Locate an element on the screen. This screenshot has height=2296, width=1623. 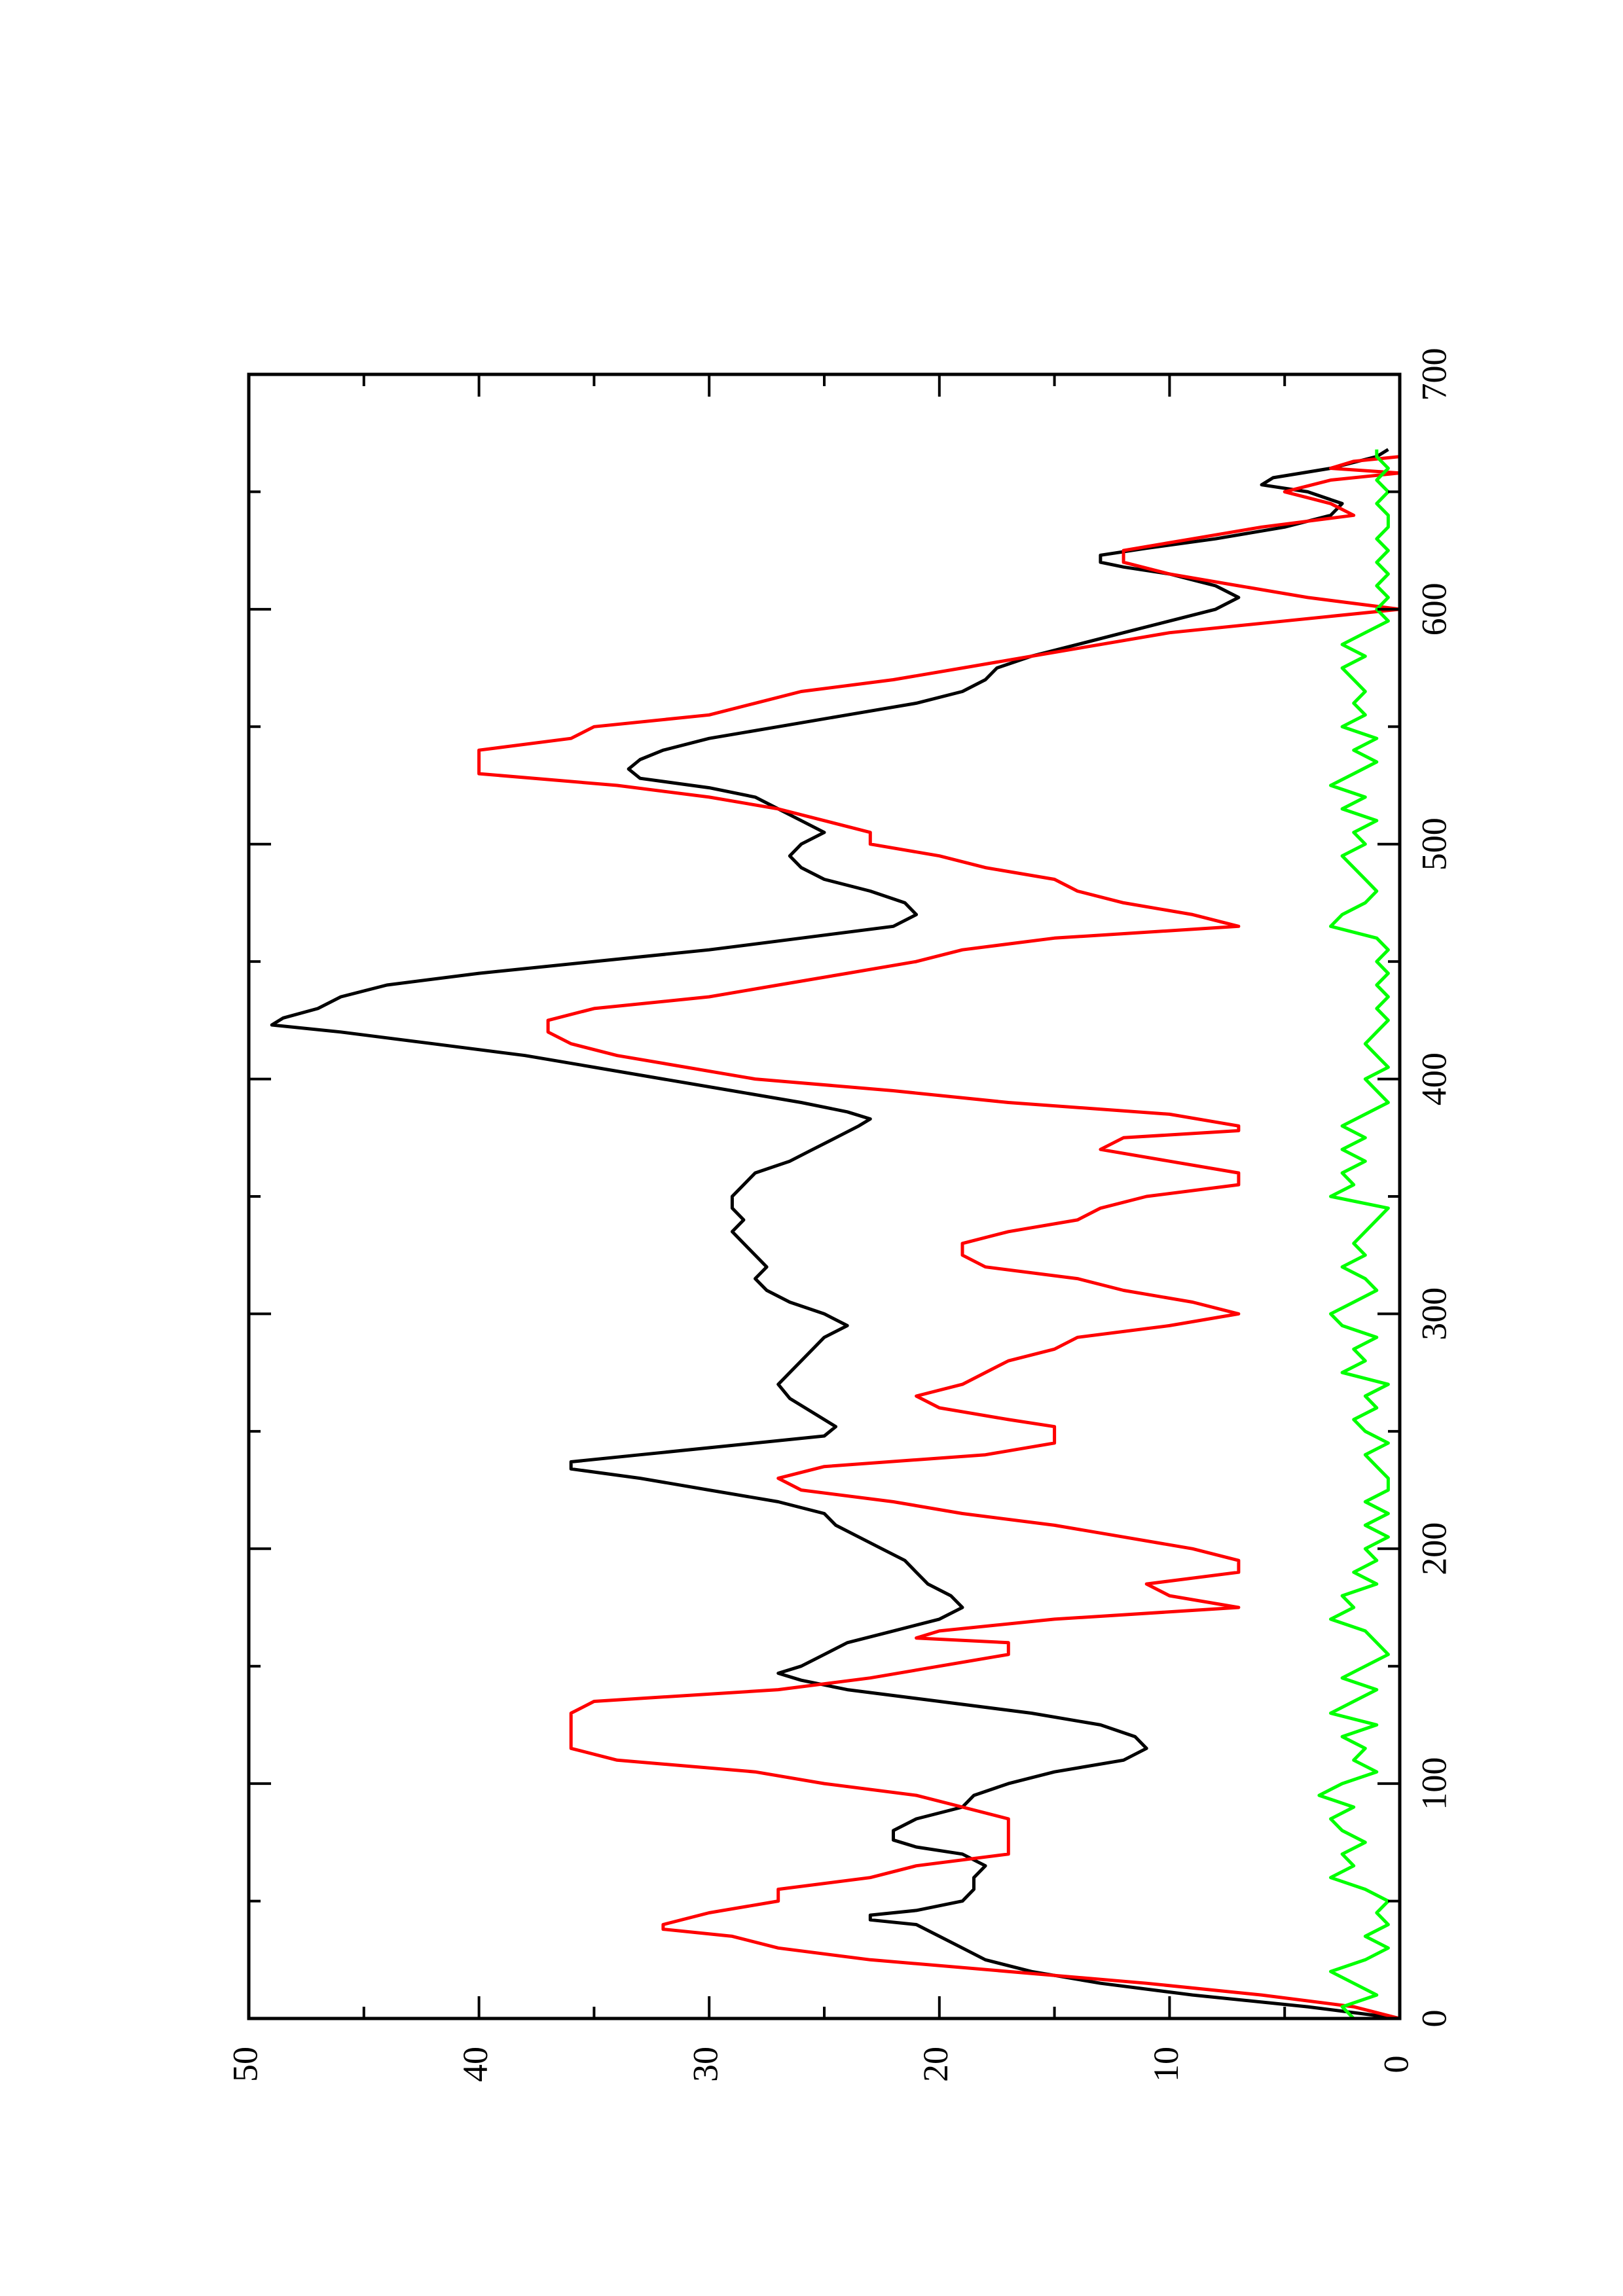
x-tick-label: 600 is located at coordinates (1433, 609).